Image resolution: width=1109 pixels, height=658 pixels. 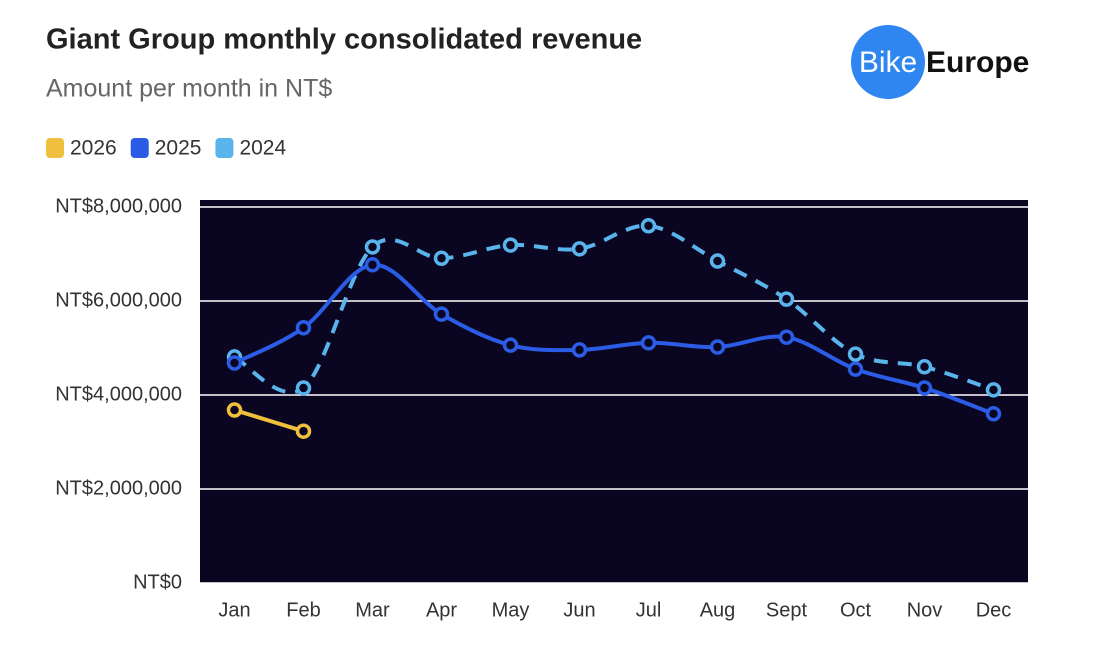 I want to click on x-tick-label: Jul, so click(x=649, y=610).